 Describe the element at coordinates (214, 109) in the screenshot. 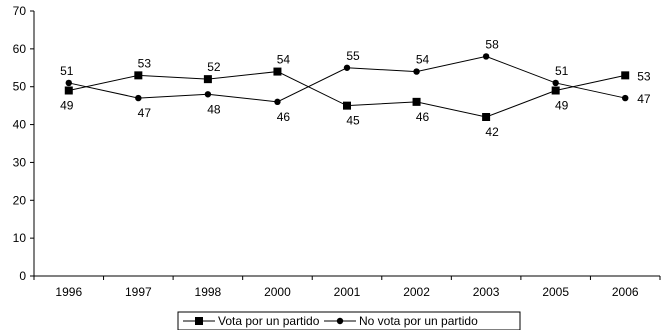

I see `data-label: 48` at that location.